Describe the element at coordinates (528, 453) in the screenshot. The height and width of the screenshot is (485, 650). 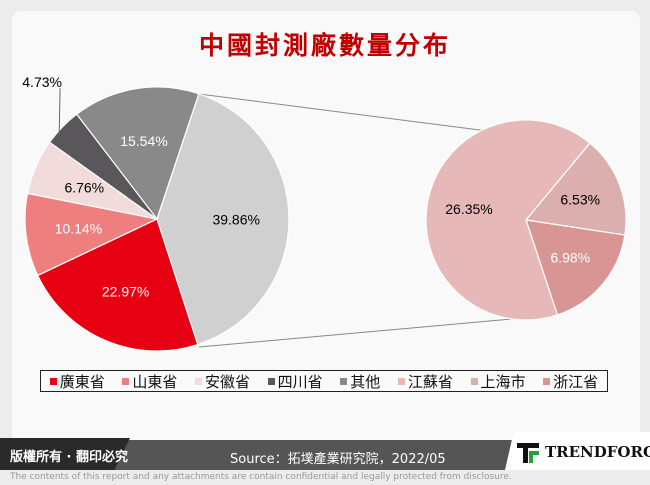
I see `trendforce-logo-icon` at that location.